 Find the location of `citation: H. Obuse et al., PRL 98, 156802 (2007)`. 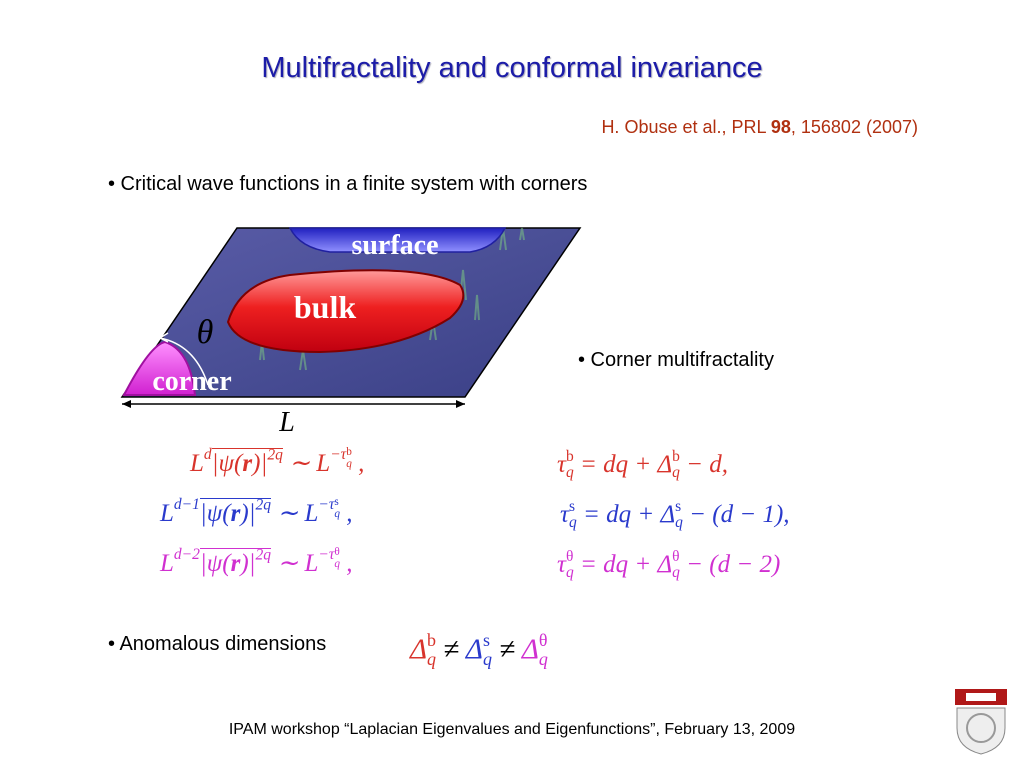

citation: H. Obuse et al., PRL 98, 156802 (2007) is located at coordinates (759, 127).